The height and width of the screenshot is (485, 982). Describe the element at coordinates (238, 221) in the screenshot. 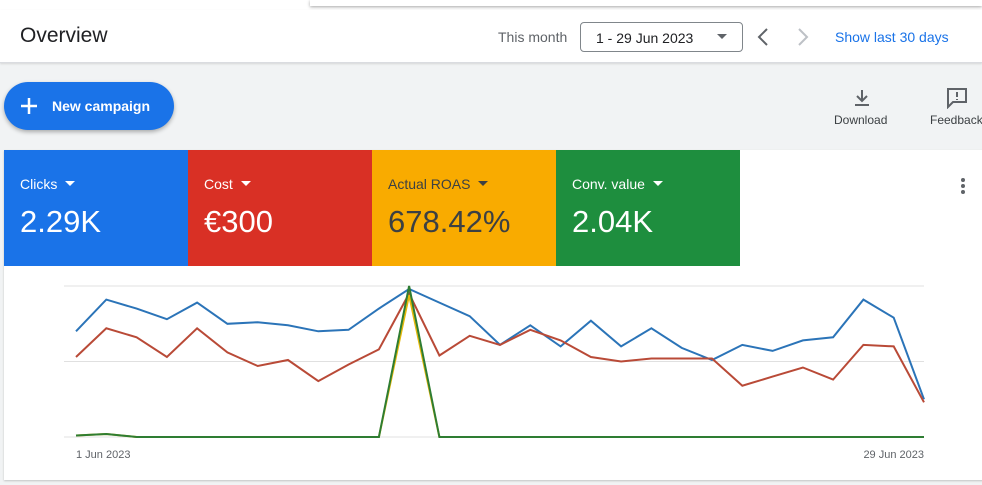

I see `metric-value: €300` at that location.